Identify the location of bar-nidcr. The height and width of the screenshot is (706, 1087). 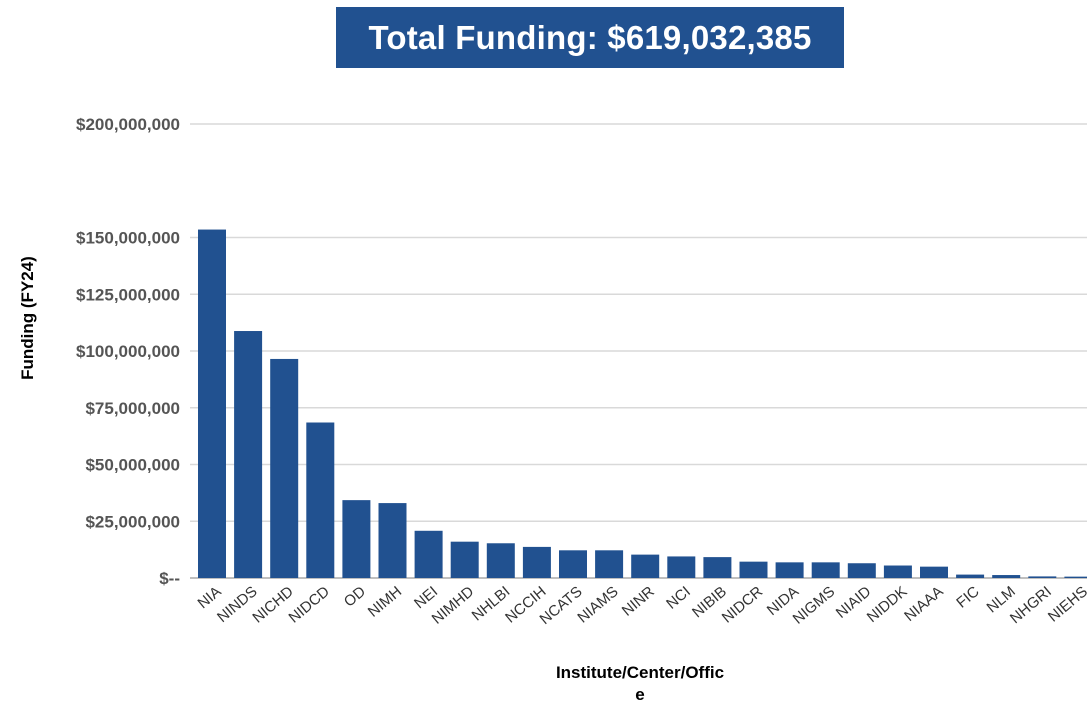
(753, 569).